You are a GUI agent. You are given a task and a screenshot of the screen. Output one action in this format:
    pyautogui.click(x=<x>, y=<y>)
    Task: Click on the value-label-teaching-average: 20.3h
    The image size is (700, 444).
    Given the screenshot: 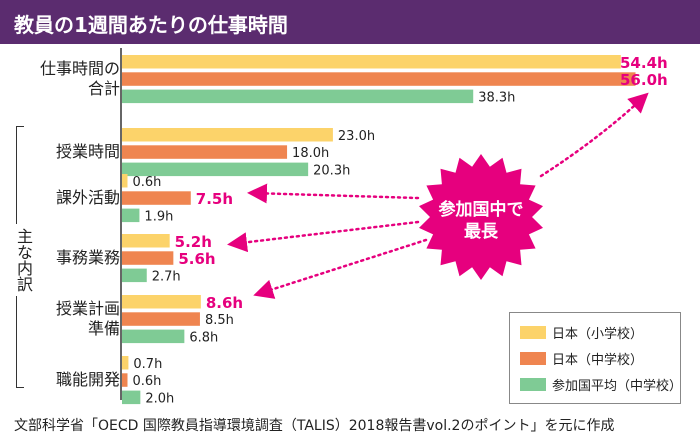 What is the action you would take?
    pyautogui.click(x=331, y=170)
    